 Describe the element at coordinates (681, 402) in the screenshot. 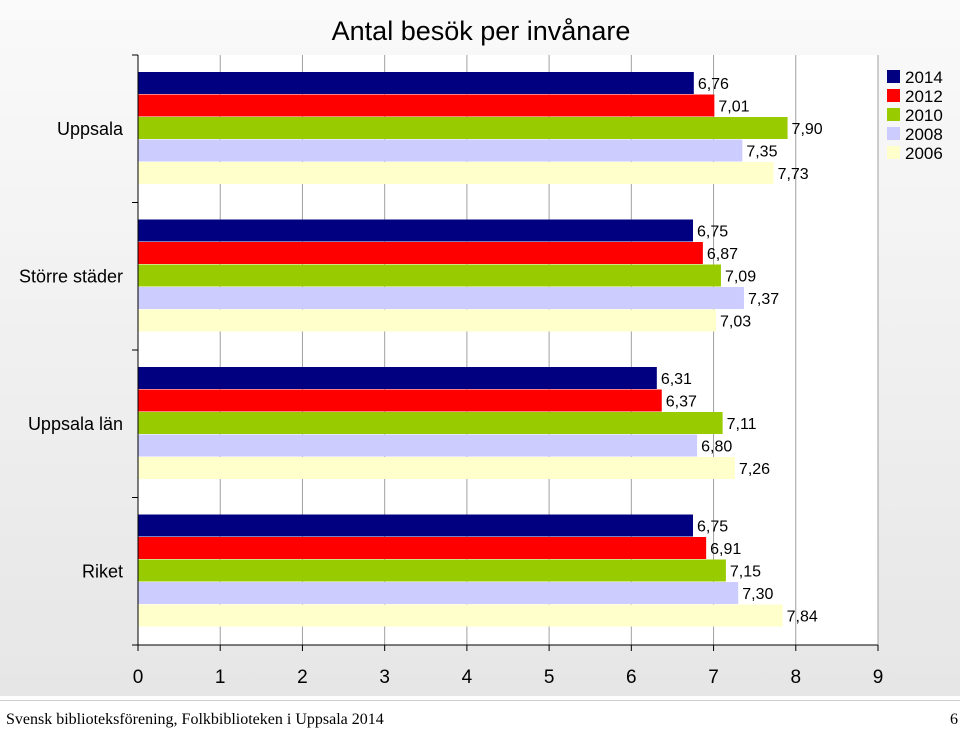

I see `data-label: 6,37` at that location.